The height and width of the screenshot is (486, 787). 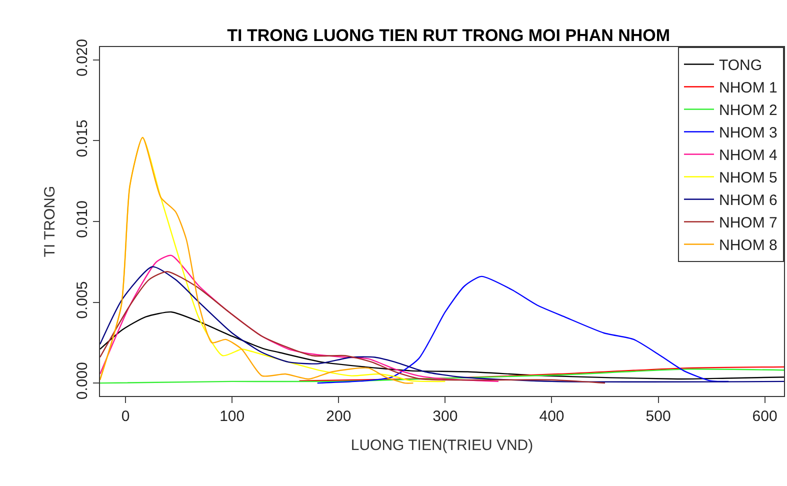 I want to click on legend-label: NHOM 5, so click(x=748, y=178).